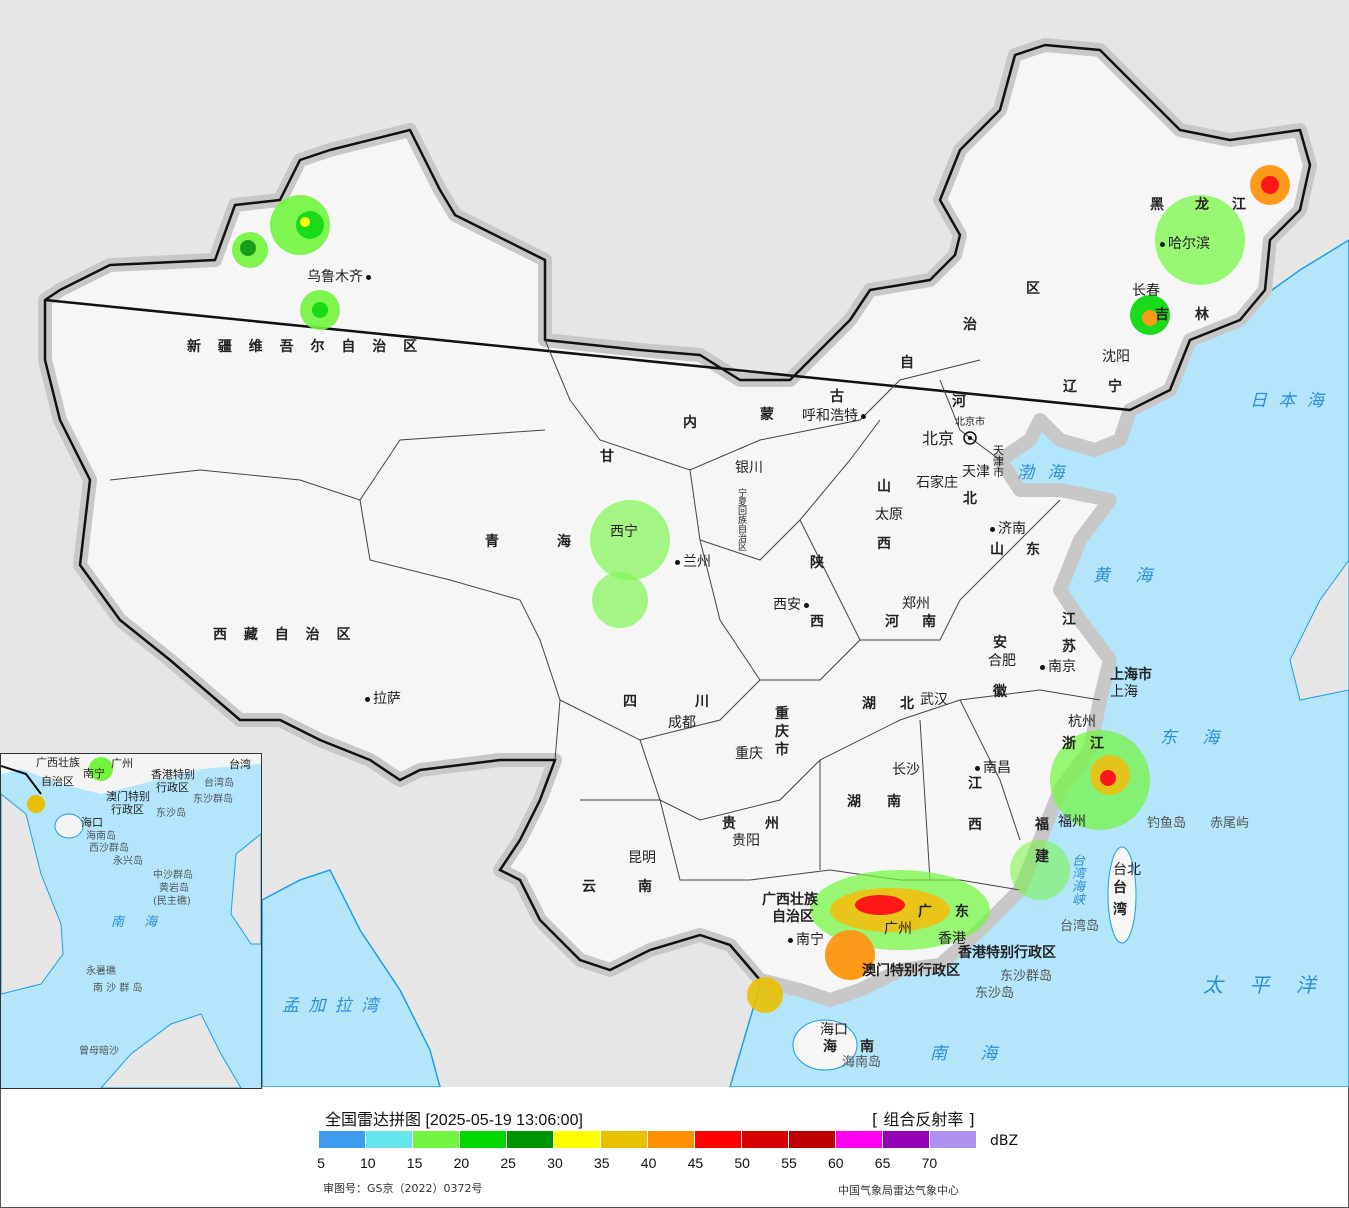 This screenshot has width=1349, height=1208. What do you see at coordinates (995, 993) in the screenshot?
I see `island-dongsha: 东沙岛` at bounding box center [995, 993].